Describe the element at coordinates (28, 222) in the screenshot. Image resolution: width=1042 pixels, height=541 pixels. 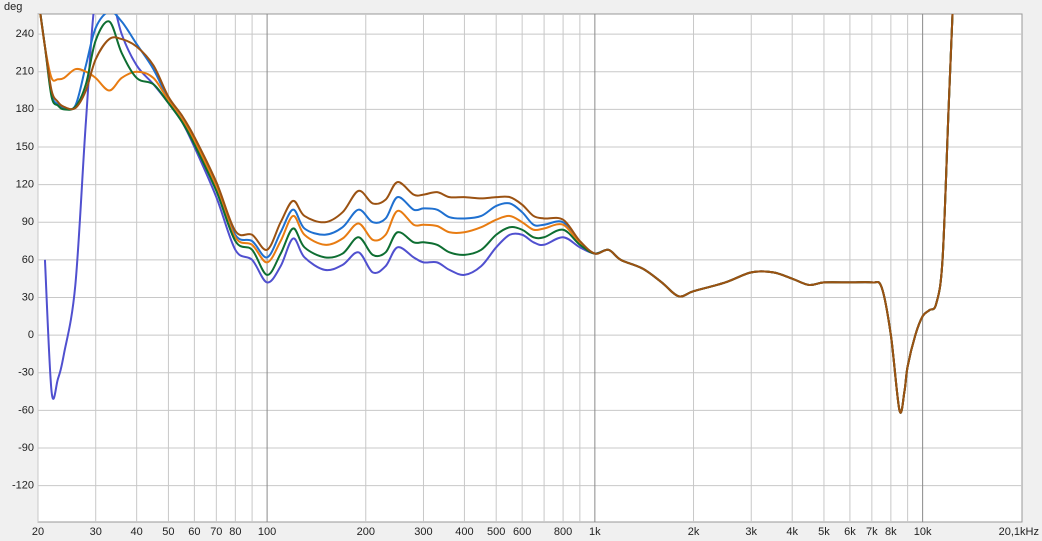
I see `y-tick-label: 90` at that location.